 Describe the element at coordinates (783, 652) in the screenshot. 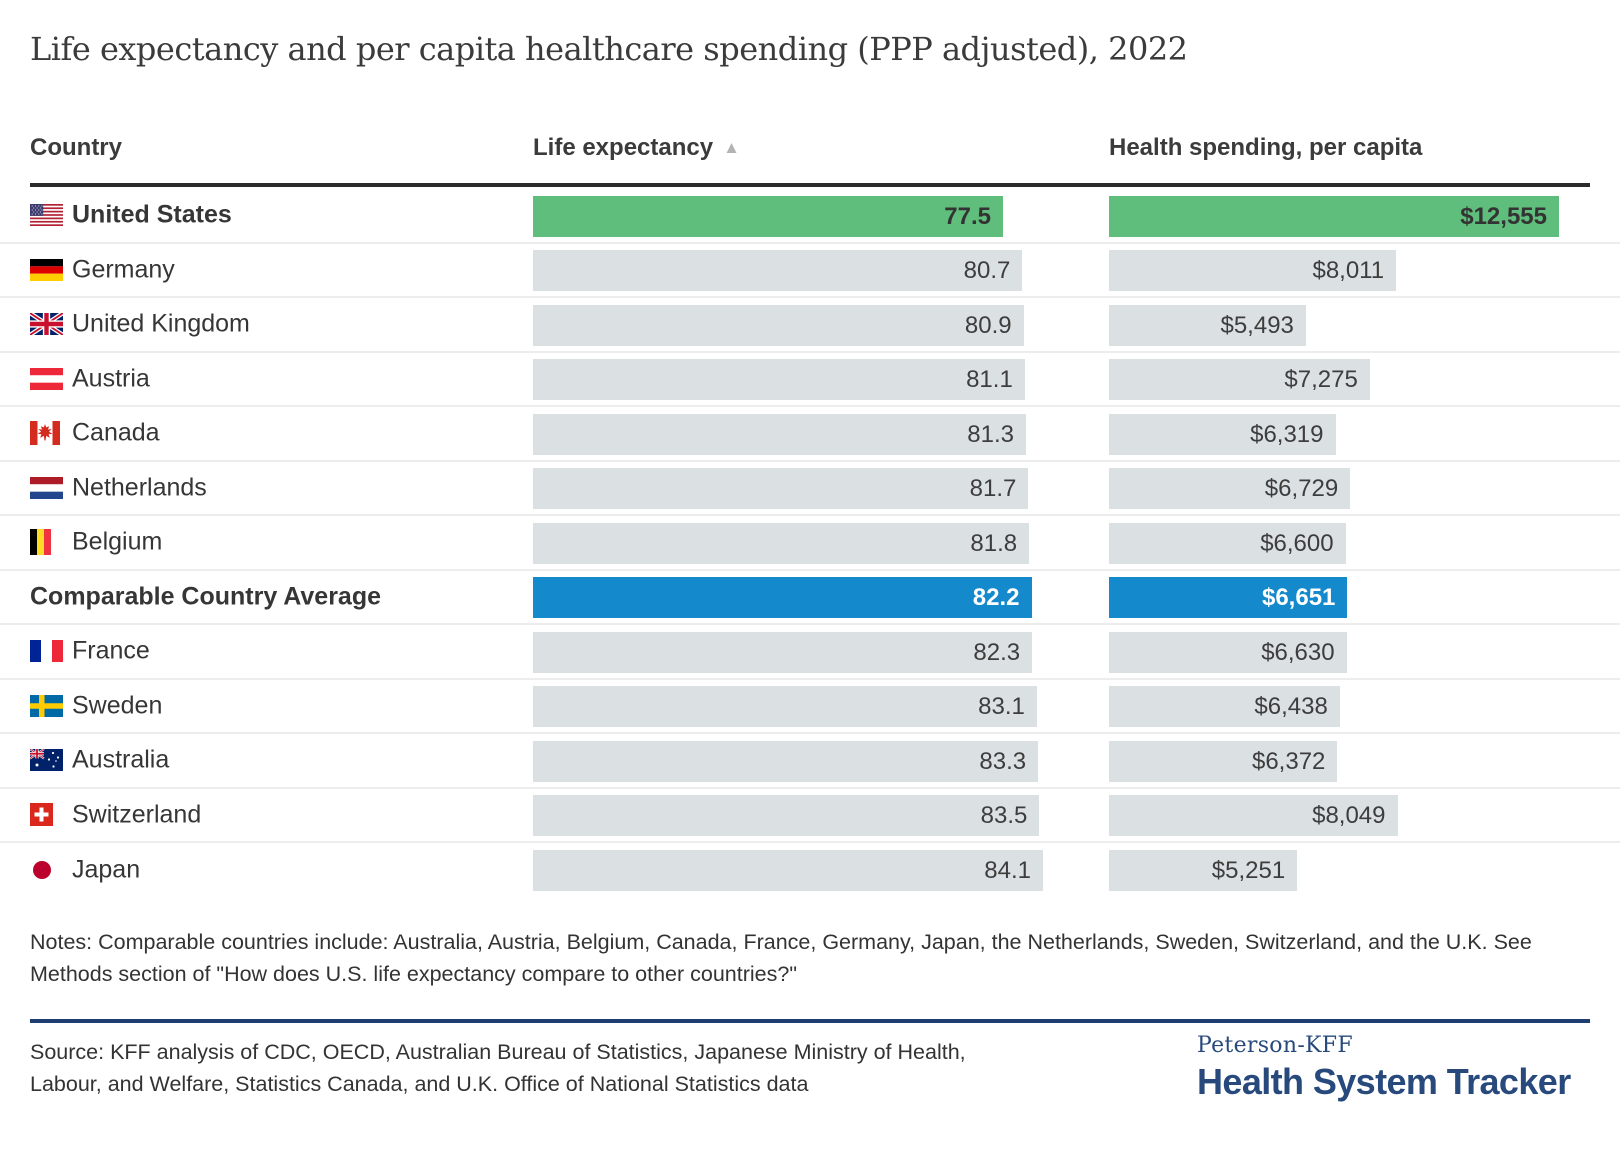

I see `life-expectancy-bar: 82.3` at that location.